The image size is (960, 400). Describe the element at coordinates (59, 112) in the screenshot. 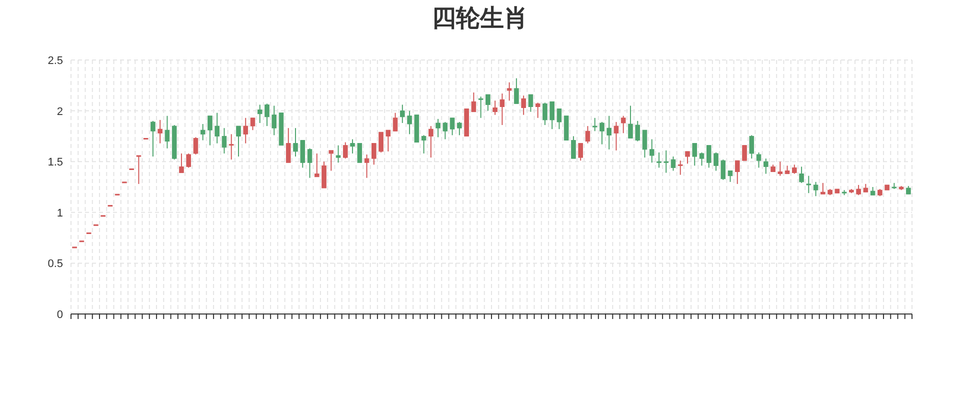

I see `y-tick-label: 2` at that location.